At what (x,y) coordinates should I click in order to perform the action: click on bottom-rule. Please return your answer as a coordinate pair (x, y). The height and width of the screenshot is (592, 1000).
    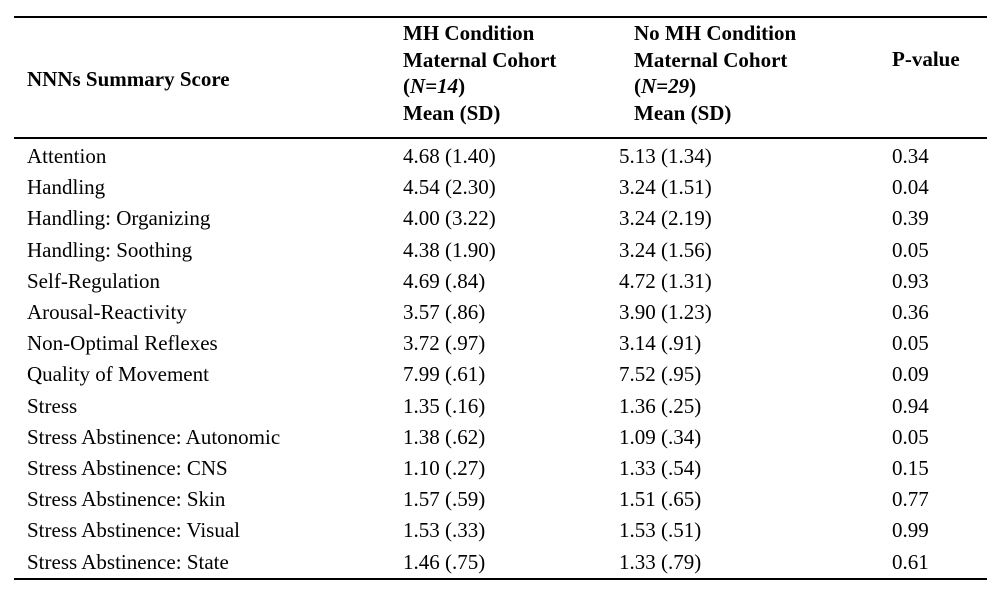
    Looking at the image, I should click on (500, 579).